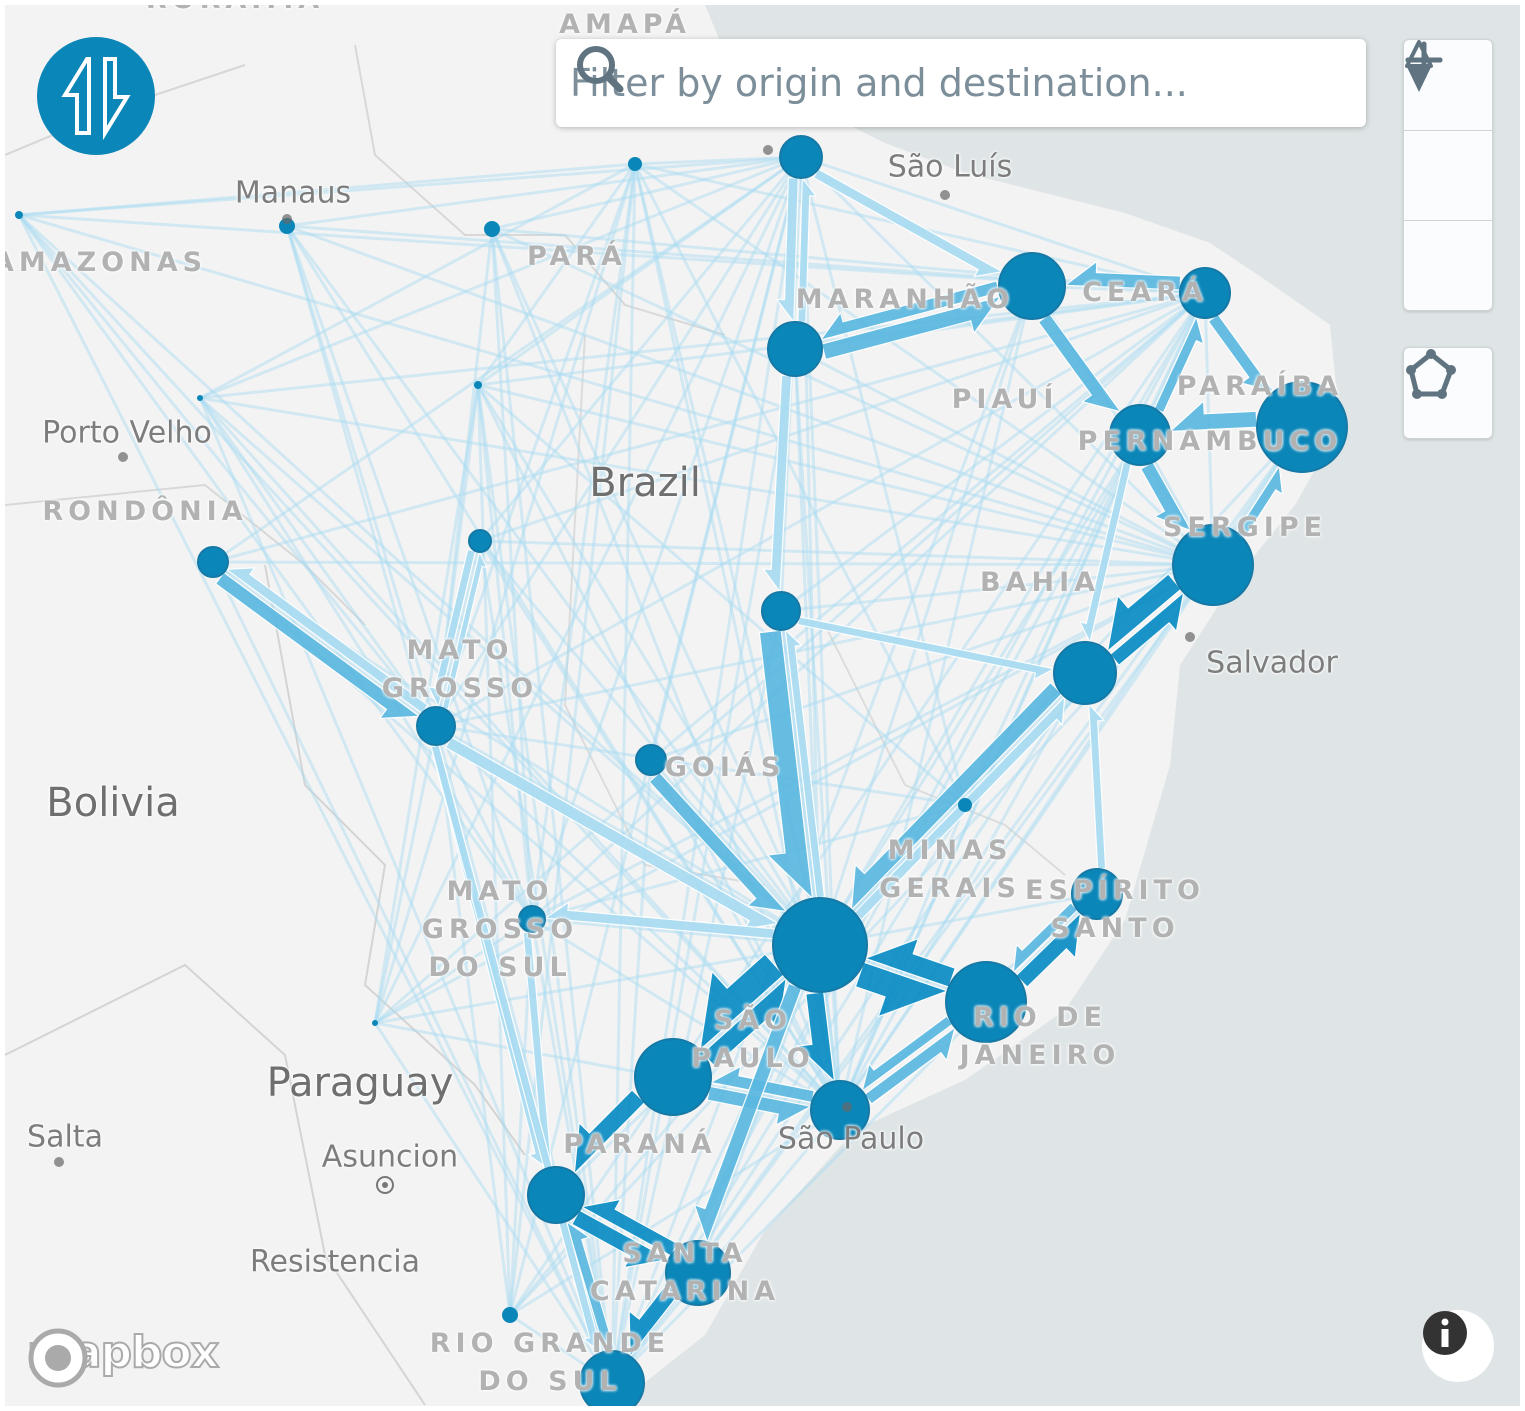 This screenshot has height=1411, width=1525. Describe the element at coordinates (1448, 393) in the screenshot. I see `draw-polygon-button` at that location.